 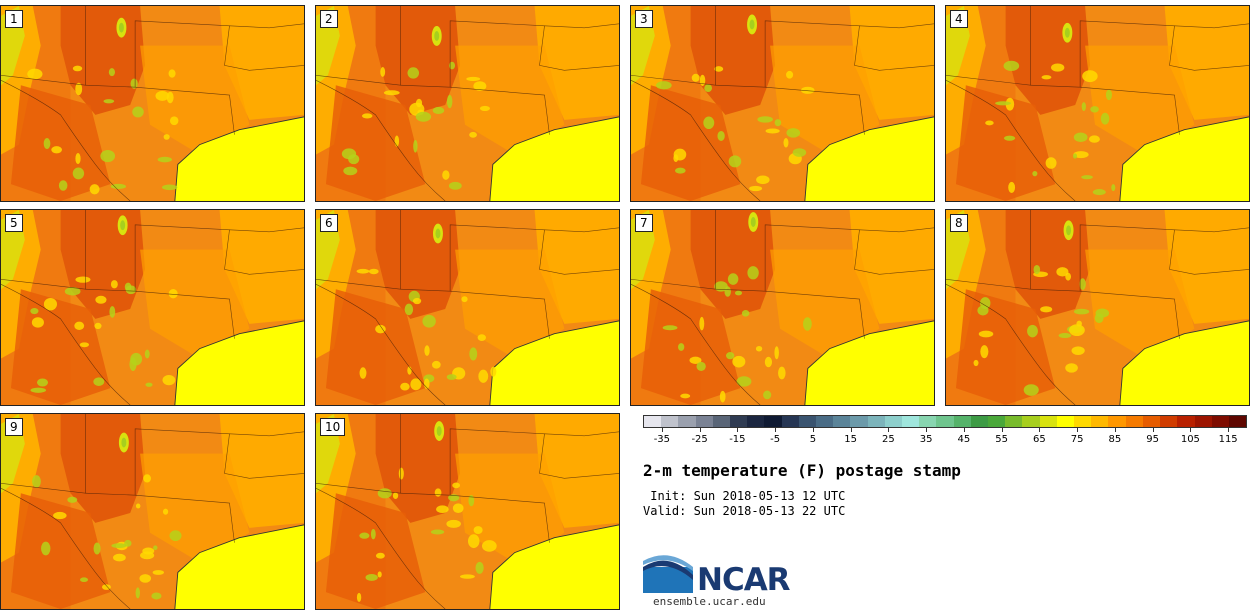 I want to click on colorbar-tick-label: 75, so click(x=1077, y=439).